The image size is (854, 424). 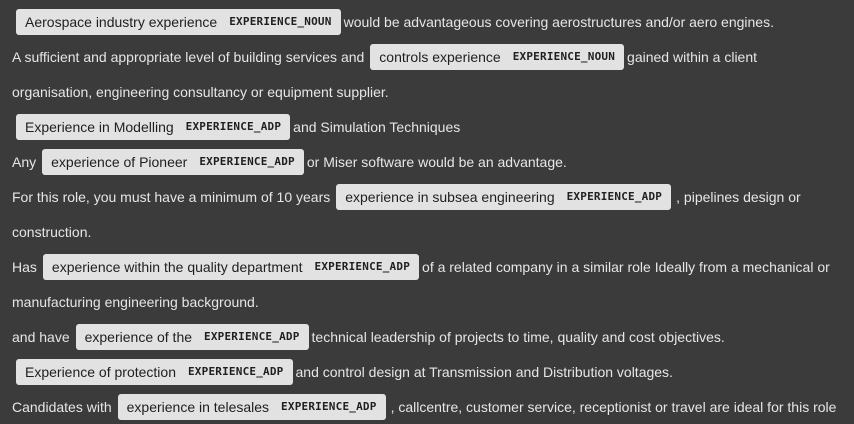 I want to click on plain-text: Any, so click(x=24, y=161).